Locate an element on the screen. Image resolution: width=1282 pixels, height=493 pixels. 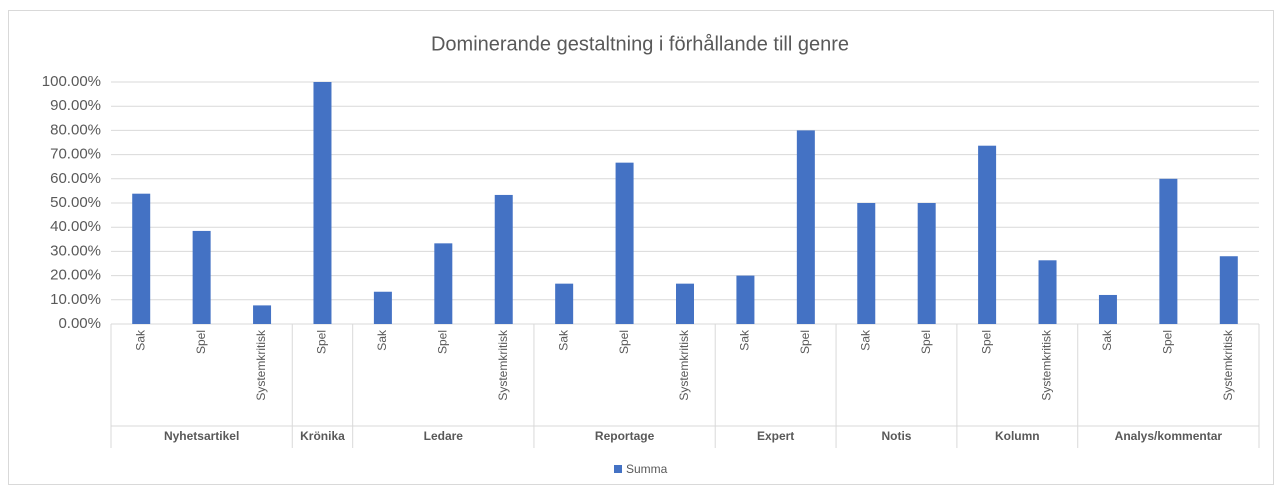
y-tick-label: 40.00% is located at coordinates (75, 226).